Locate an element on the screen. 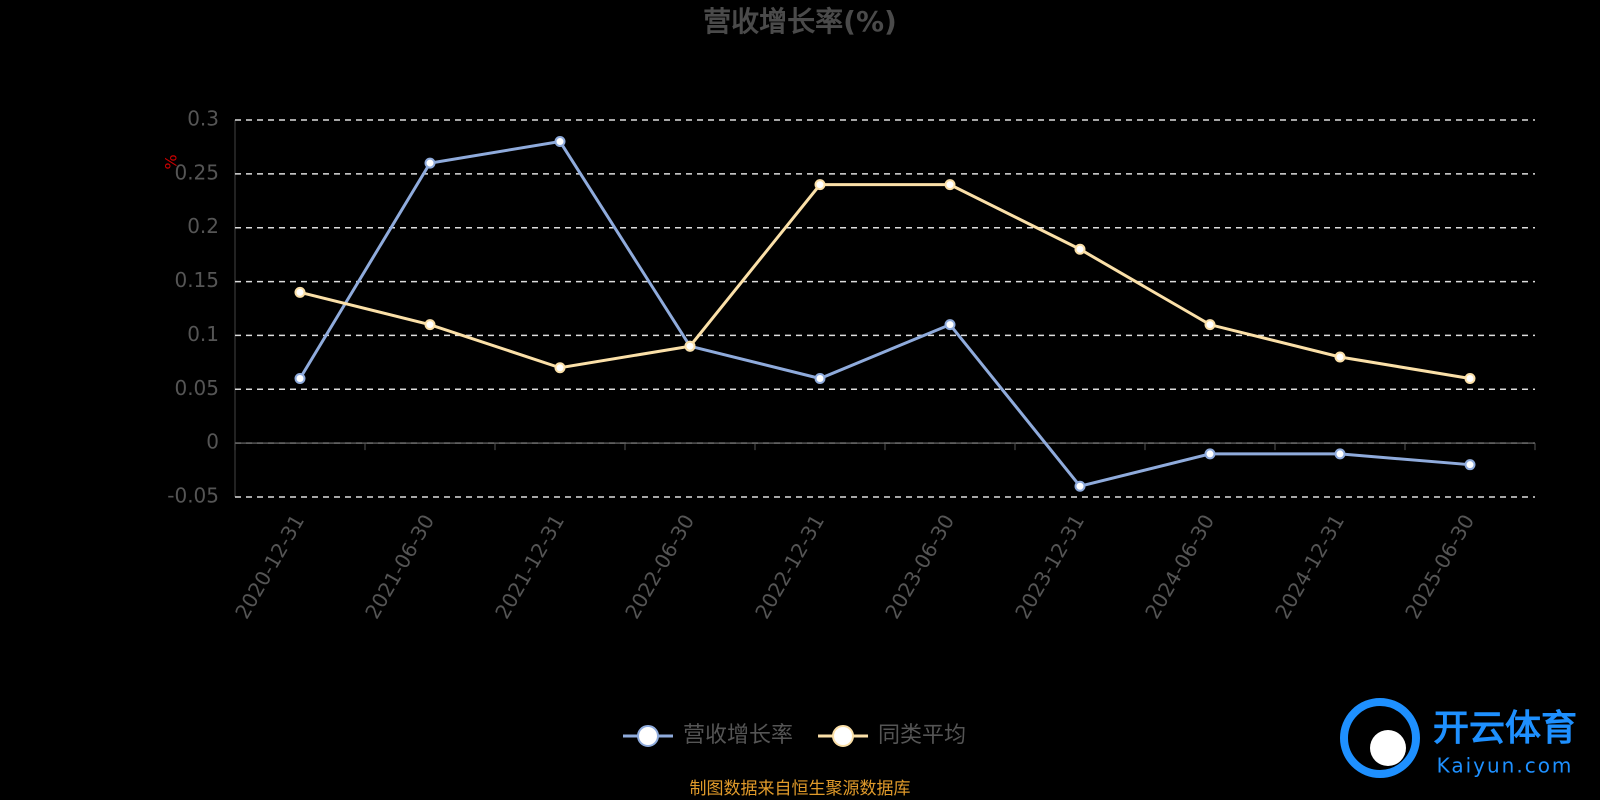  y-tick-label: 0.1 is located at coordinates (203, 334).